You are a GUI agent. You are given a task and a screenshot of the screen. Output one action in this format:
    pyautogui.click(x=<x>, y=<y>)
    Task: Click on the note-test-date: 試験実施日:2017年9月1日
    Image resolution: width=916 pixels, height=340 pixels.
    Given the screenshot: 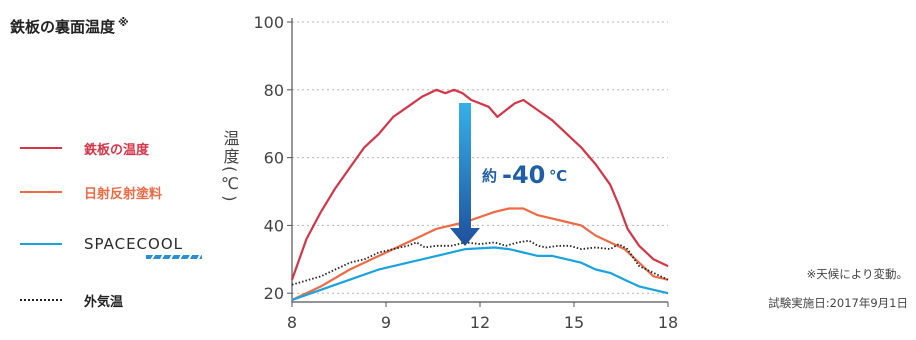 What is the action you would take?
    pyautogui.click(x=838, y=303)
    